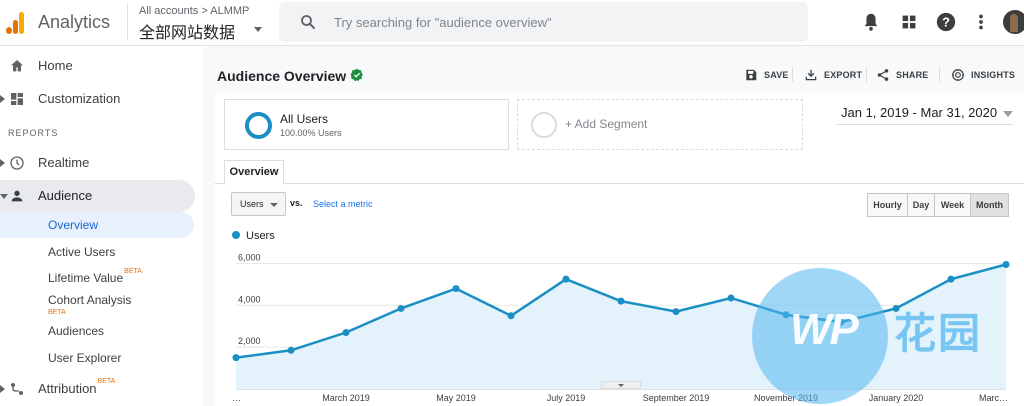  Describe the element at coordinates (1013, 22) in the screenshot. I see `avatar` at that location.